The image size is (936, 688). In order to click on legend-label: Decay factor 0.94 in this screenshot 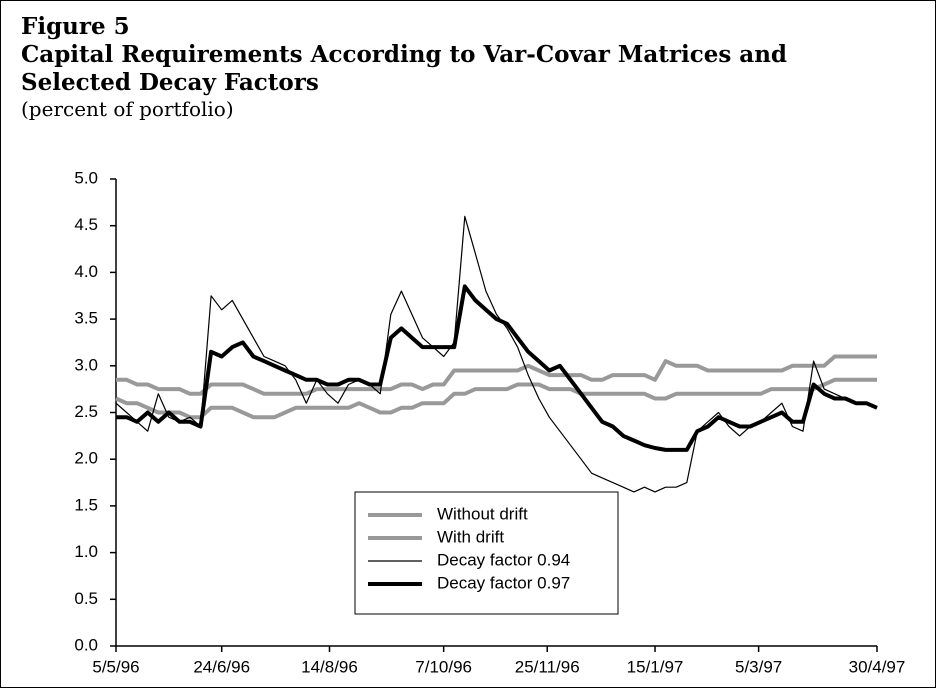, I will do `click(503, 559)`.